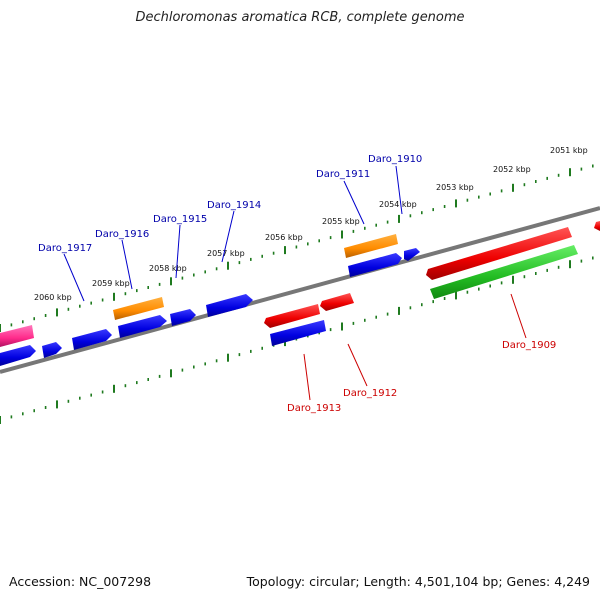 The height and width of the screenshot is (600, 600). Describe the element at coordinates (370, 393) in the screenshot. I see `gene-label: Daro_1912` at that location.